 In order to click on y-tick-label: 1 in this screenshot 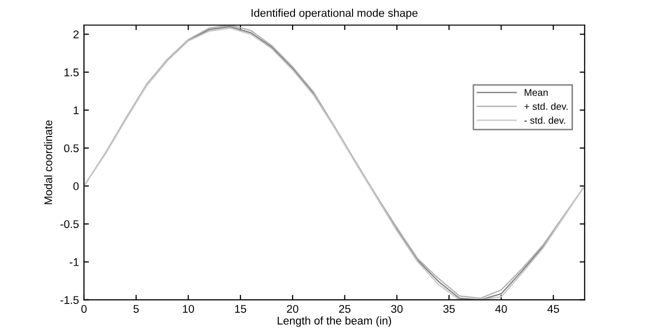, I will do `click(76, 110)`.